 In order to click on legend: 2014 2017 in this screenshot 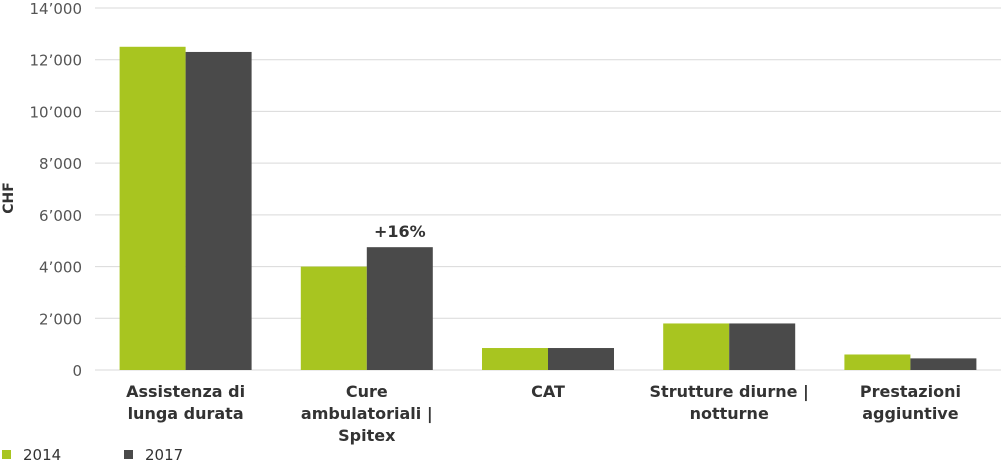, I will do `click(92, 455)`.